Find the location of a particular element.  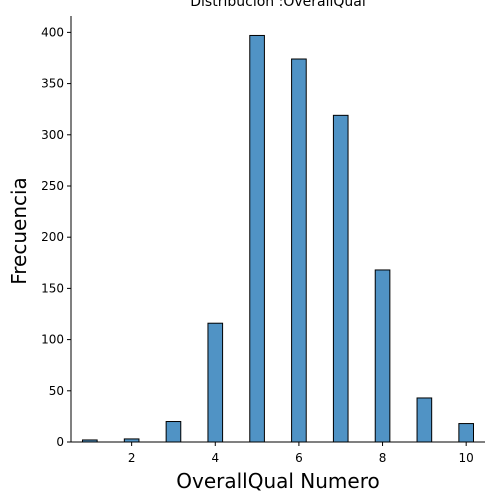

y-tick-label: 150 is located at coordinates (52, 288).